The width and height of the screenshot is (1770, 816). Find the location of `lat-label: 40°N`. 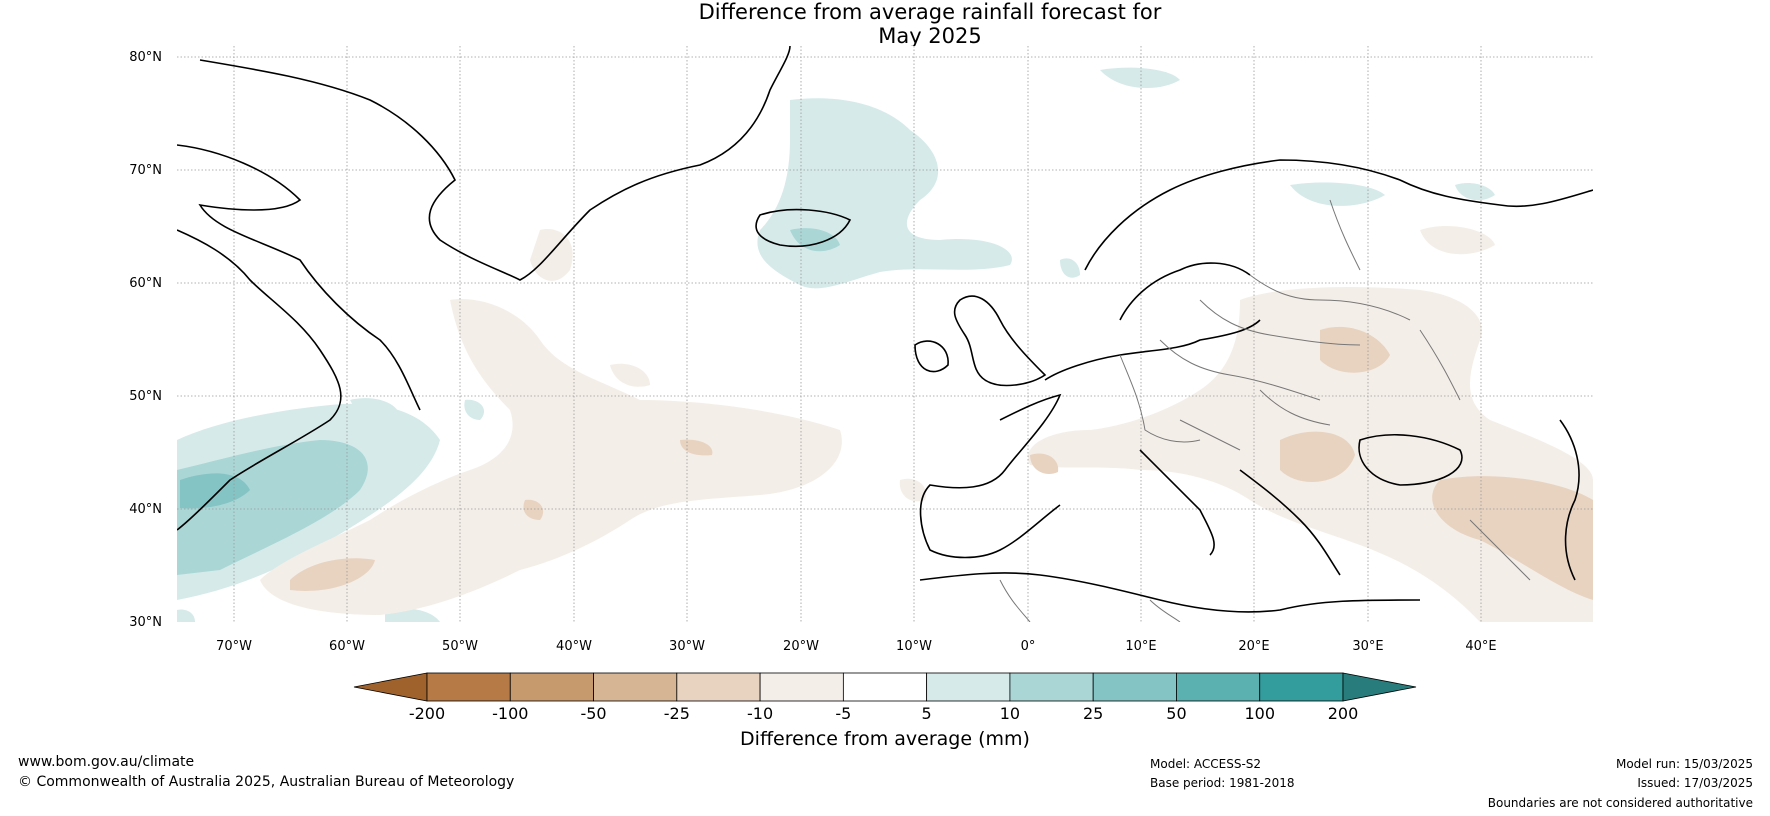

lat-label: 40°N is located at coordinates (145, 509).